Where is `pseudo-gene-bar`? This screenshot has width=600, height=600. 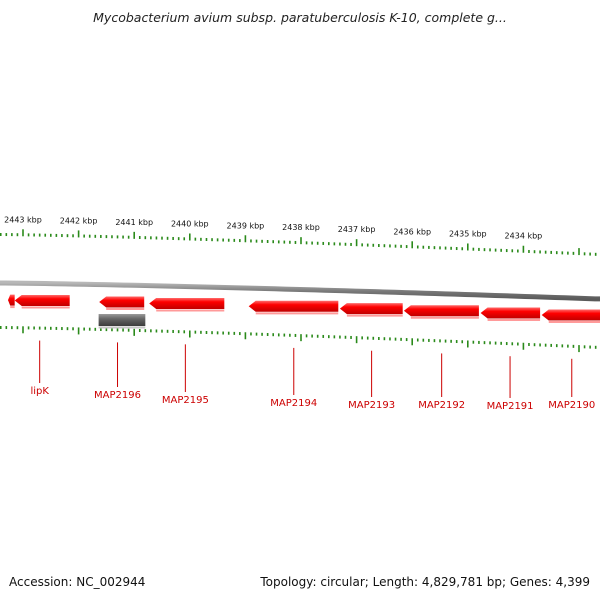 pseudo-gene-bar is located at coordinates (122, 320).